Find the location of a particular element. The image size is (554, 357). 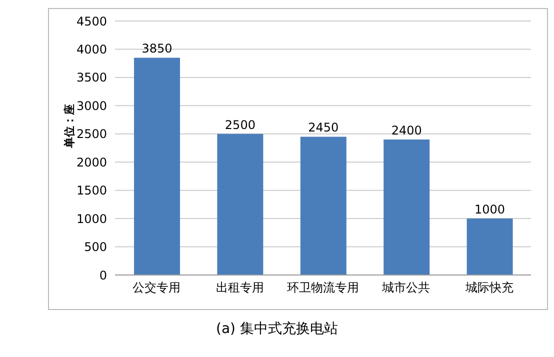

y-tick-label: 3500 is located at coordinates (91, 77).